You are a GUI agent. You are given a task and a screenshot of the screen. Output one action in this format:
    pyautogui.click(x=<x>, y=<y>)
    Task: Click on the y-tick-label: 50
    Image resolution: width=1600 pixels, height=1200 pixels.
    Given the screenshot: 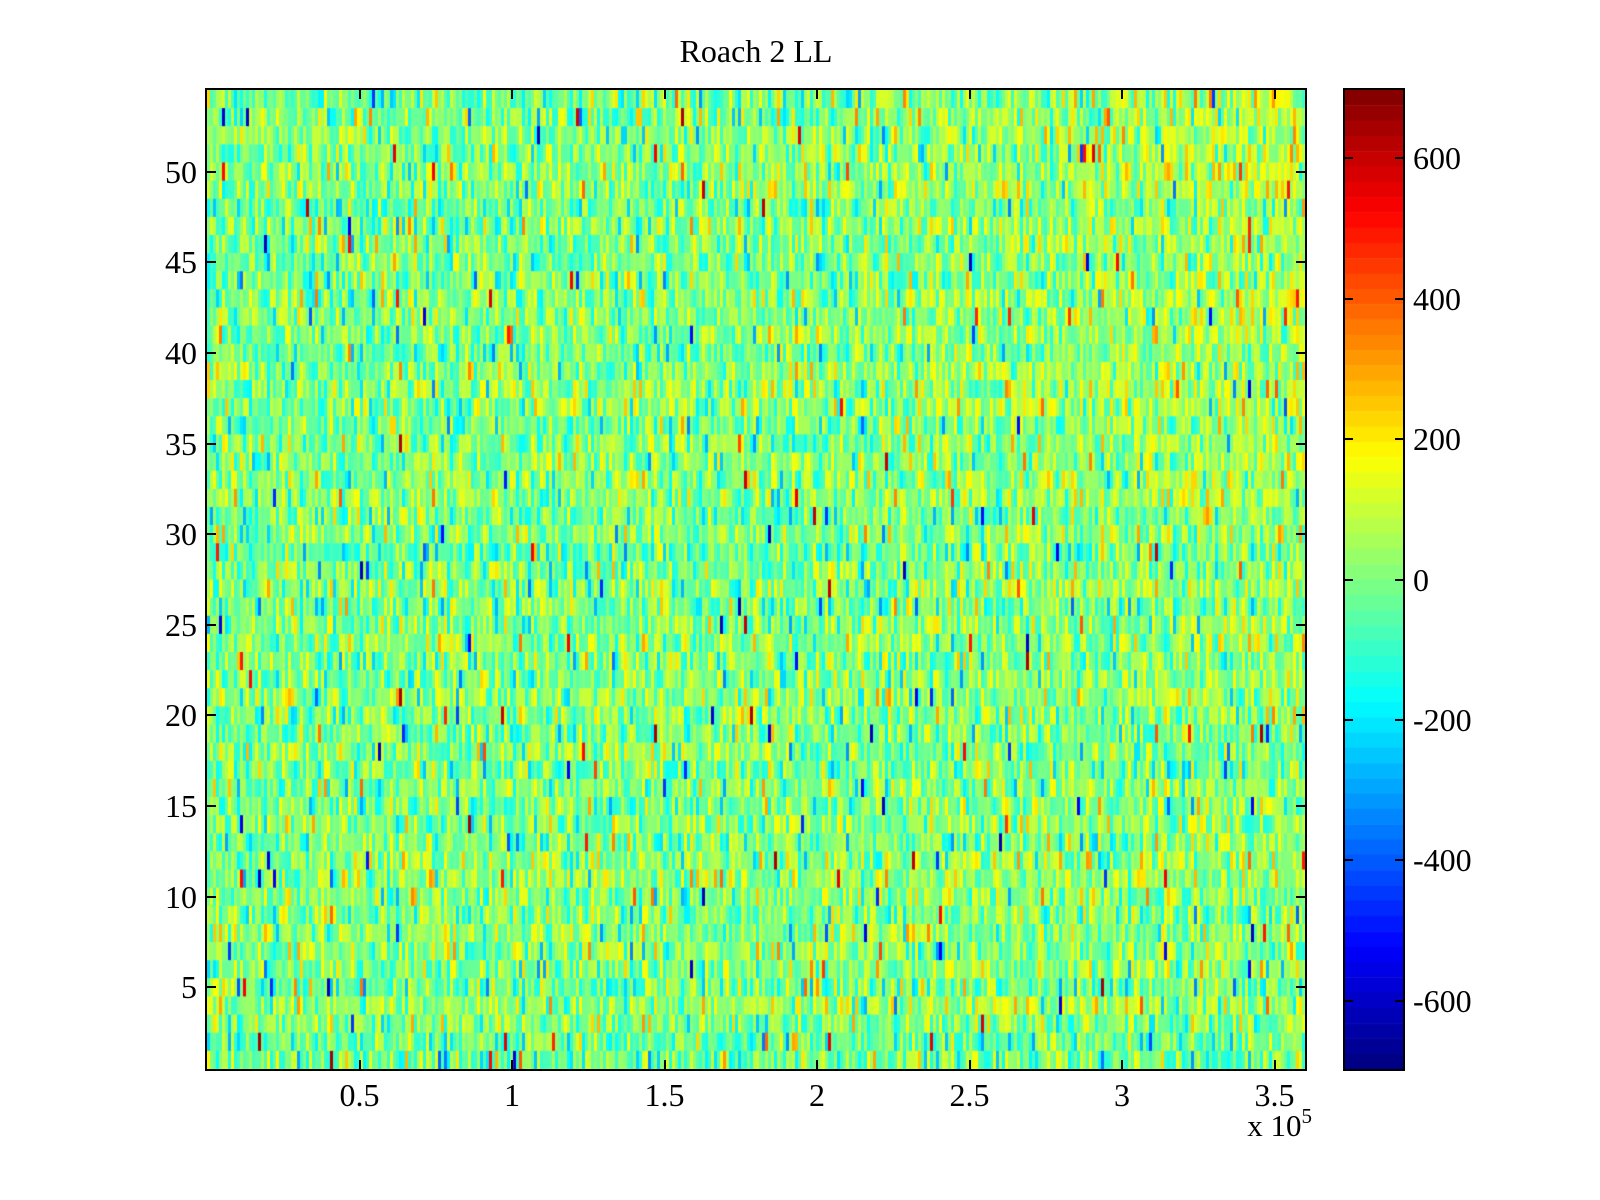 What is the action you would take?
    pyautogui.click(x=181, y=171)
    